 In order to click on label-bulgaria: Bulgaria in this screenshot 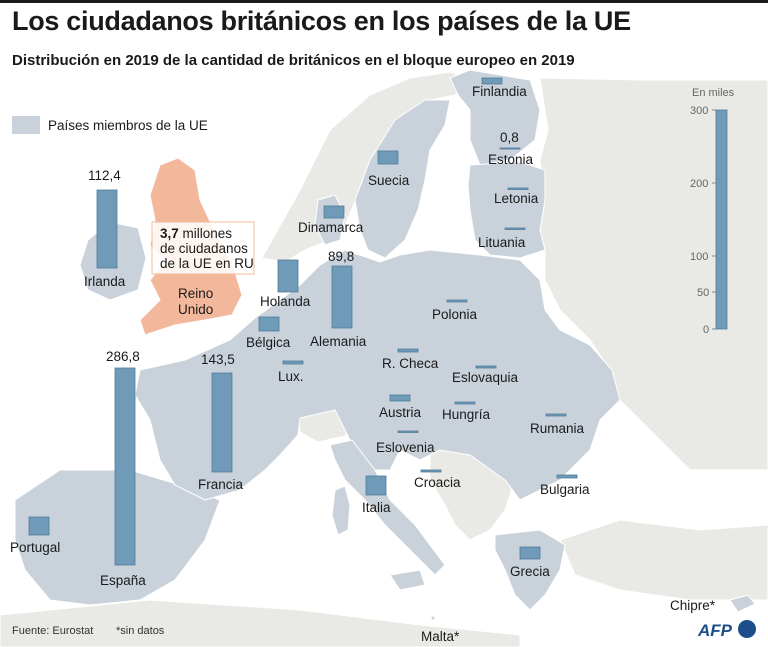, I will do `click(565, 489)`.